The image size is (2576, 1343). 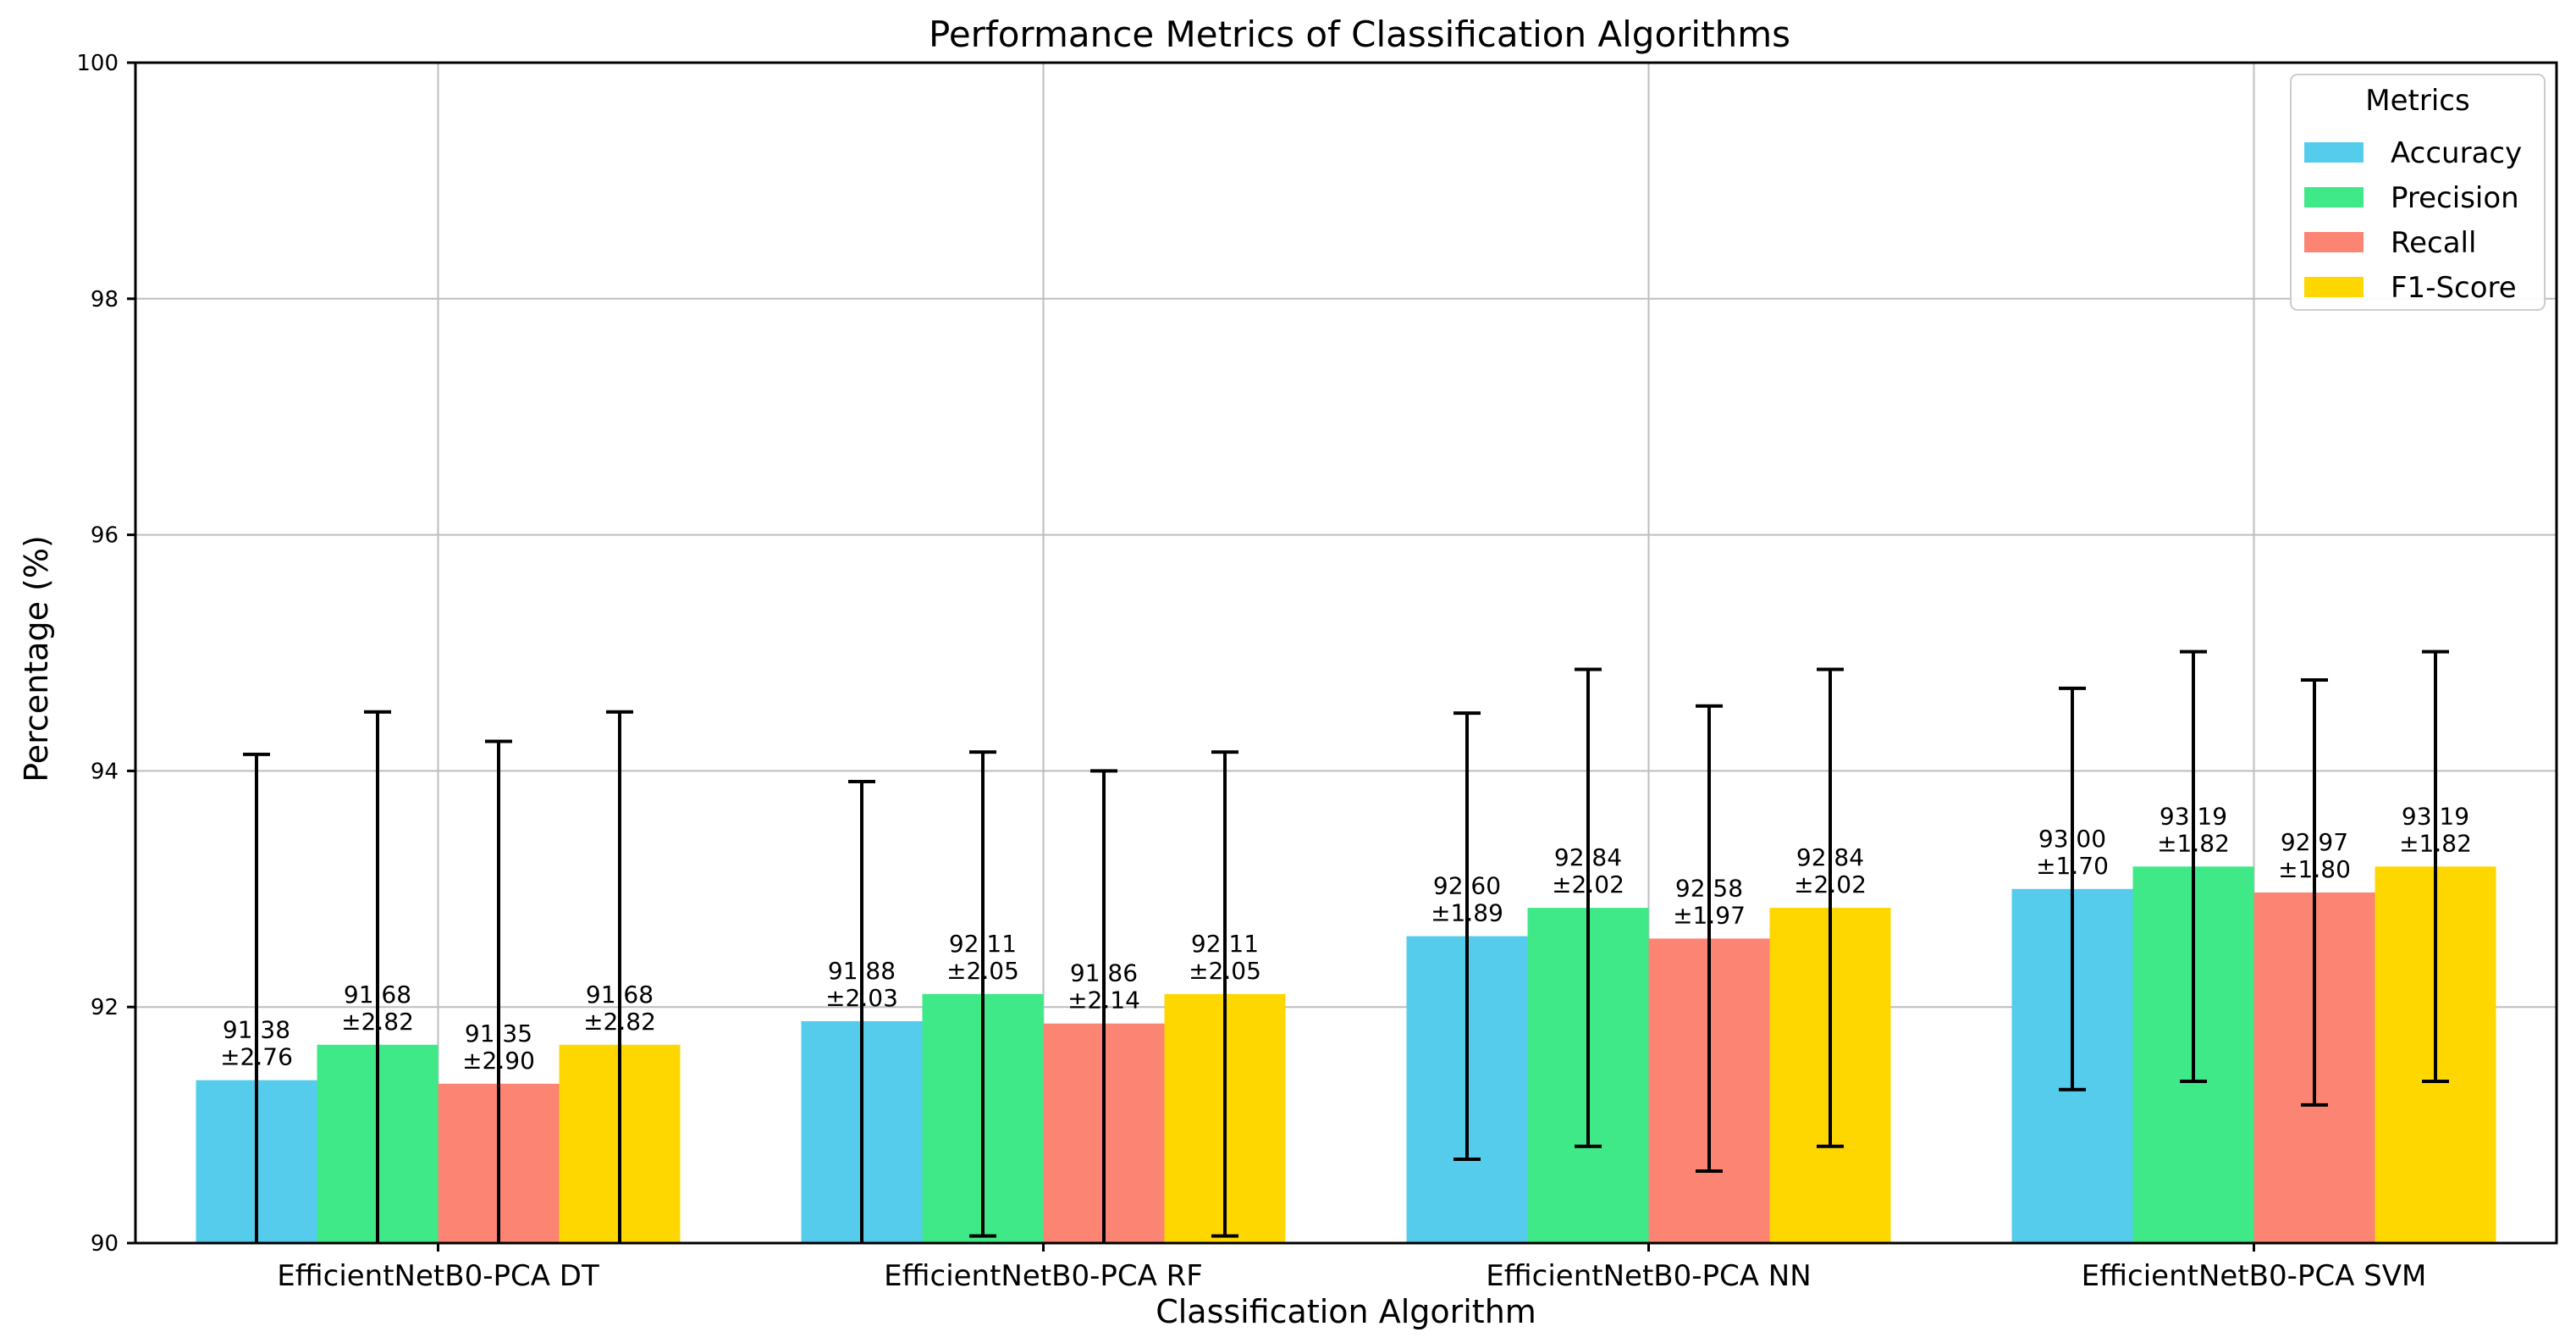 What do you see at coordinates (861, 984) in the screenshot?
I see `data-label: 91.88 ±2.03` at bounding box center [861, 984].